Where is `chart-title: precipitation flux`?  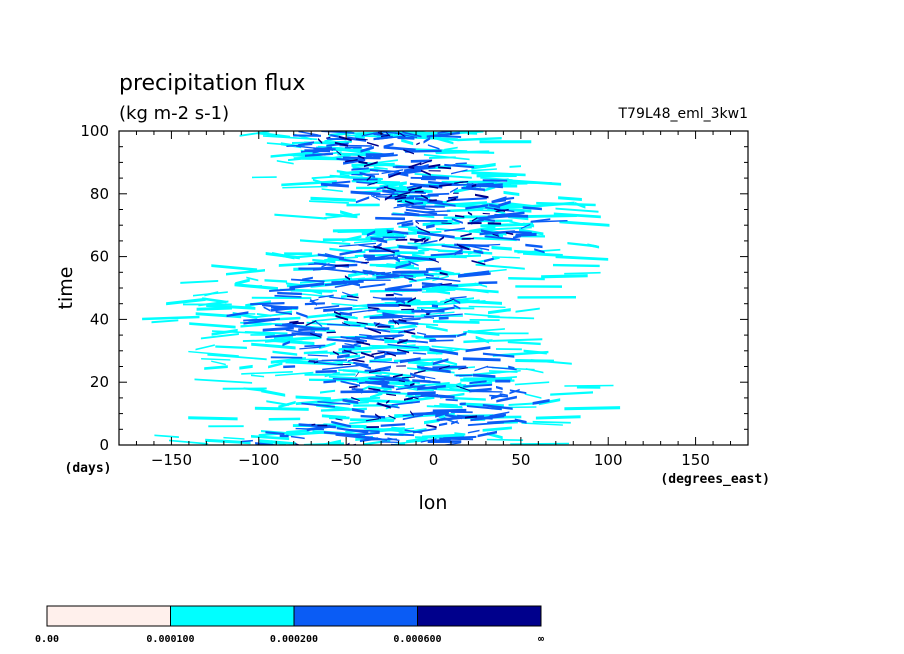
chart-title: precipitation flux is located at coordinates (212, 83).